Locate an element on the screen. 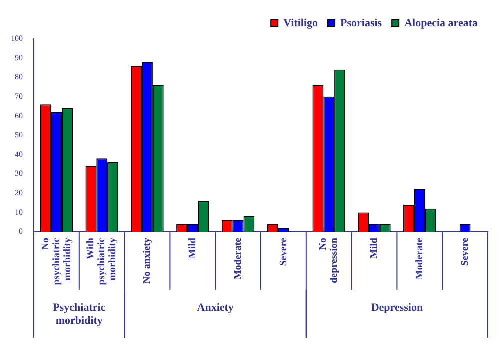 This screenshot has width=500, height=348. legend-label: Psoriasis is located at coordinates (361, 23).